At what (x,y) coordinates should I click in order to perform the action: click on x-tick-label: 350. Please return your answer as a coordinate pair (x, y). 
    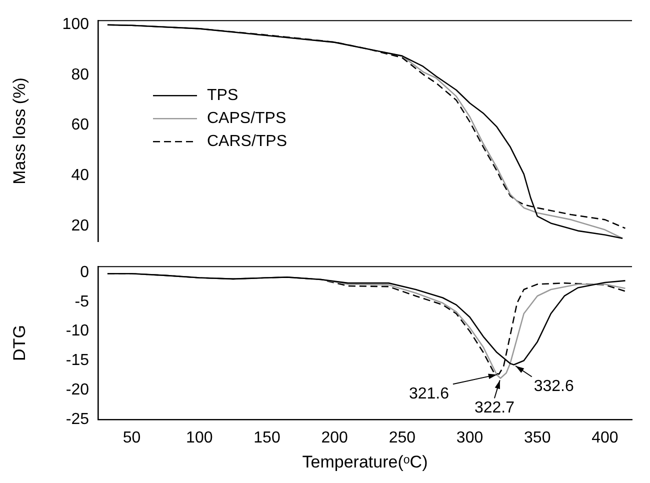
    Looking at the image, I should click on (537, 437).